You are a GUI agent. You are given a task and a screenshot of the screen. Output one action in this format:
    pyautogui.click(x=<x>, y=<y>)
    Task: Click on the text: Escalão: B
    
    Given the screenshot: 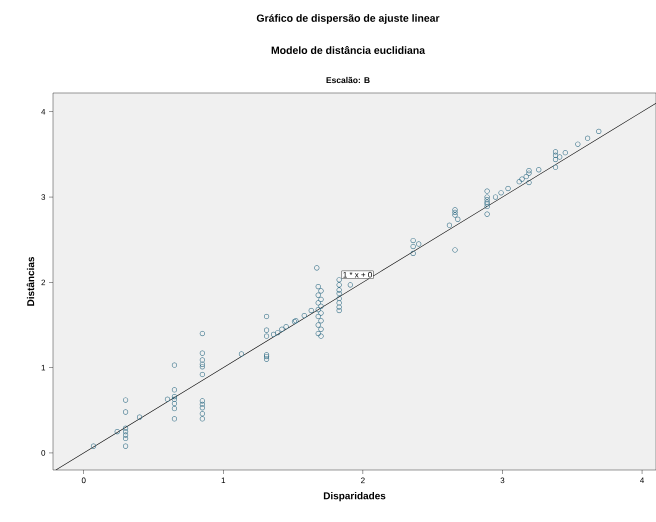 What is the action you would take?
    pyautogui.click(x=348, y=80)
    